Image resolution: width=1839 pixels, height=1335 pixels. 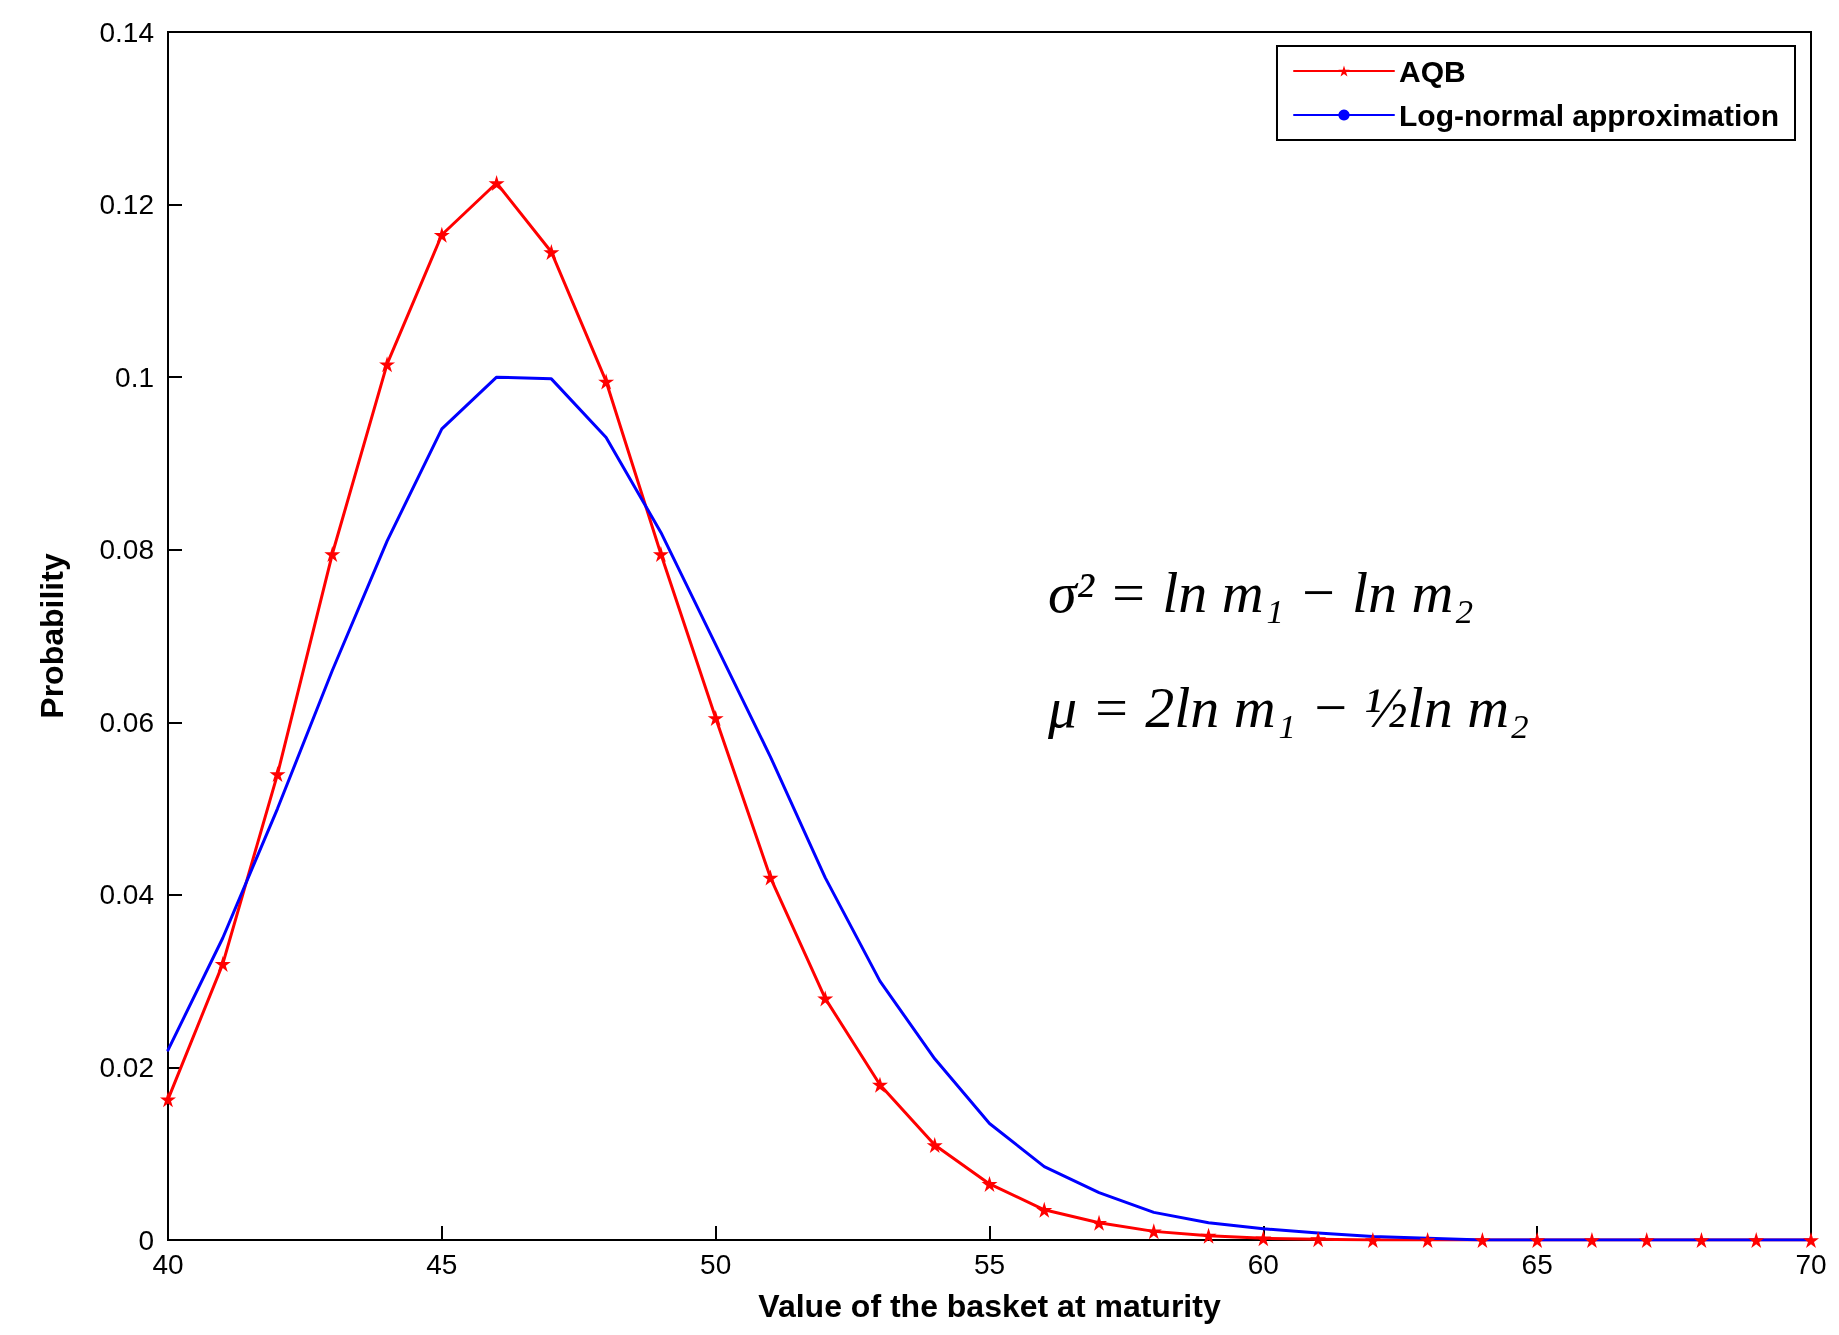 I want to click on x-tick-label: 45, so click(x=442, y=1264).